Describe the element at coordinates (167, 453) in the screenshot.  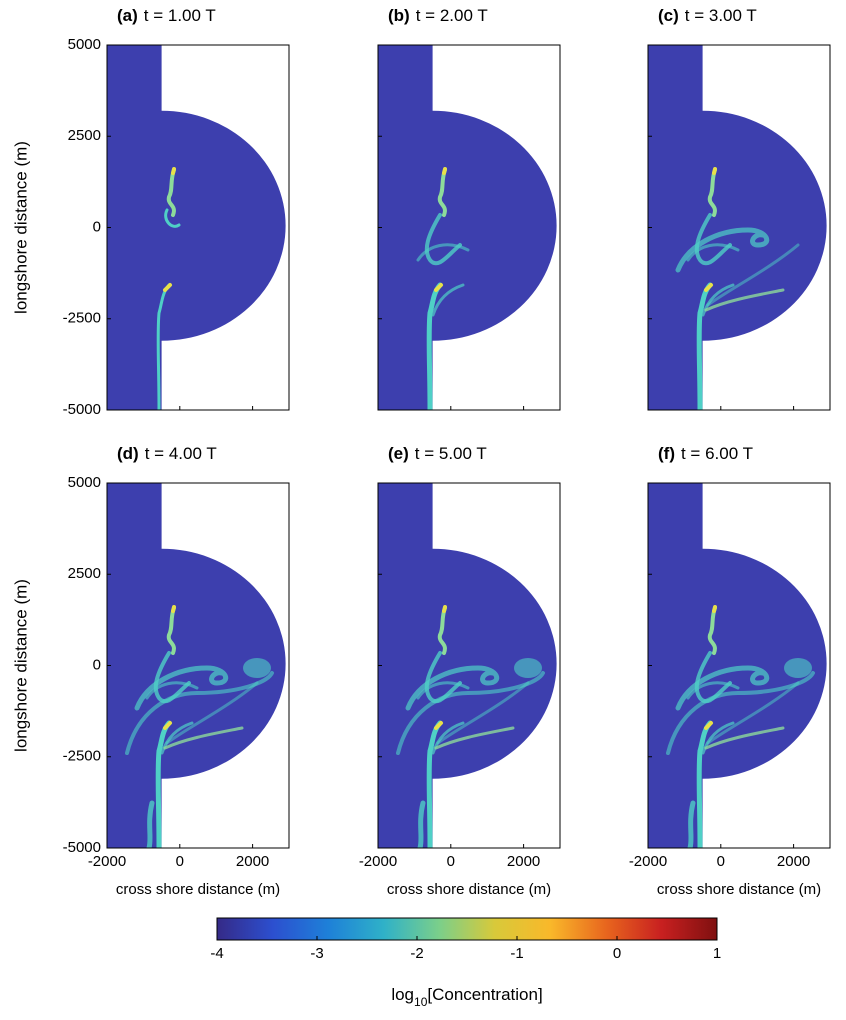
I see `panel-title: (d) t = 4.00 T` at that location.